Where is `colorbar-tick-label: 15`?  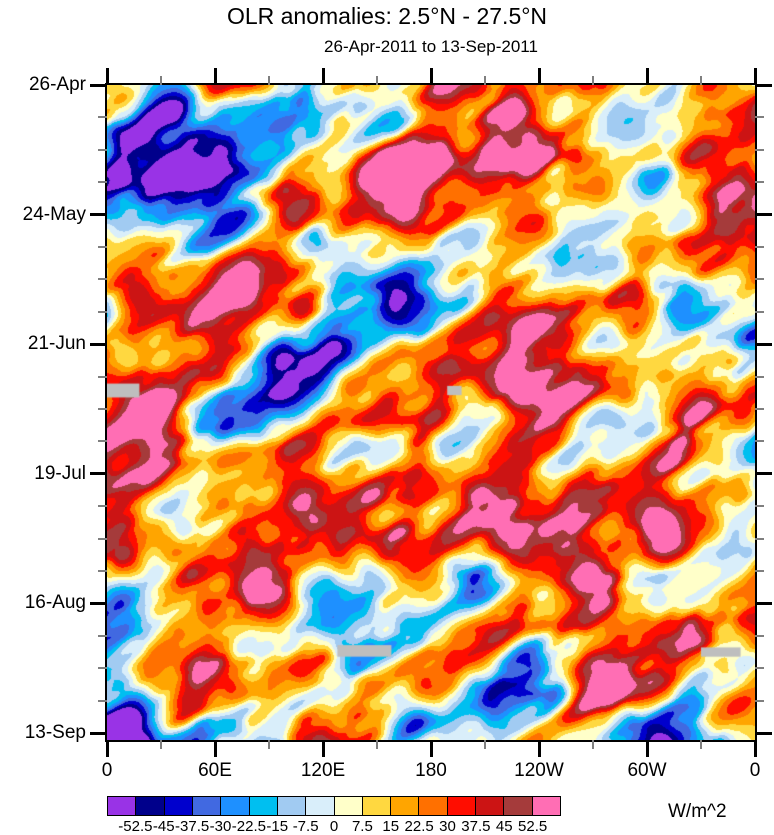 colorbar-tick-label: 15 is located at coordinates (391, 826).